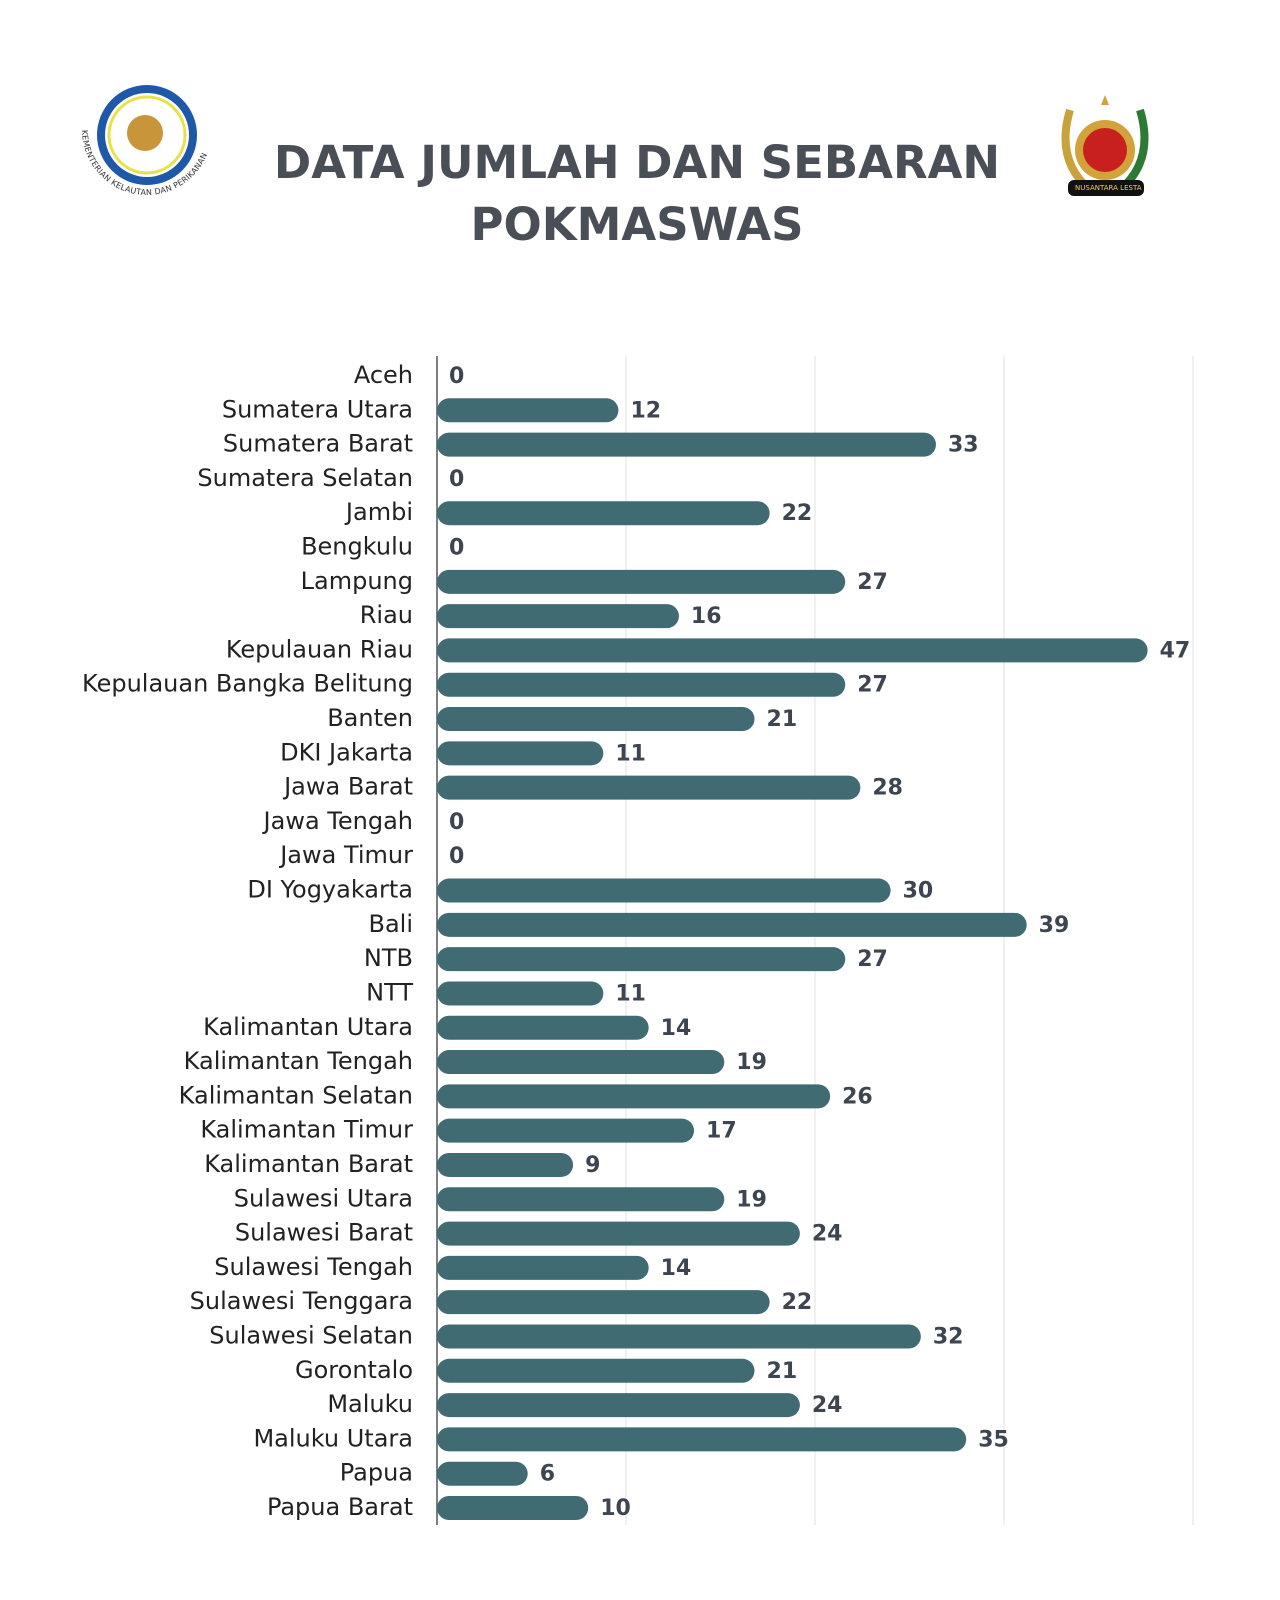  I want to click on y-tick-label: Sulawesi Tenggara, so click(301, 1301).